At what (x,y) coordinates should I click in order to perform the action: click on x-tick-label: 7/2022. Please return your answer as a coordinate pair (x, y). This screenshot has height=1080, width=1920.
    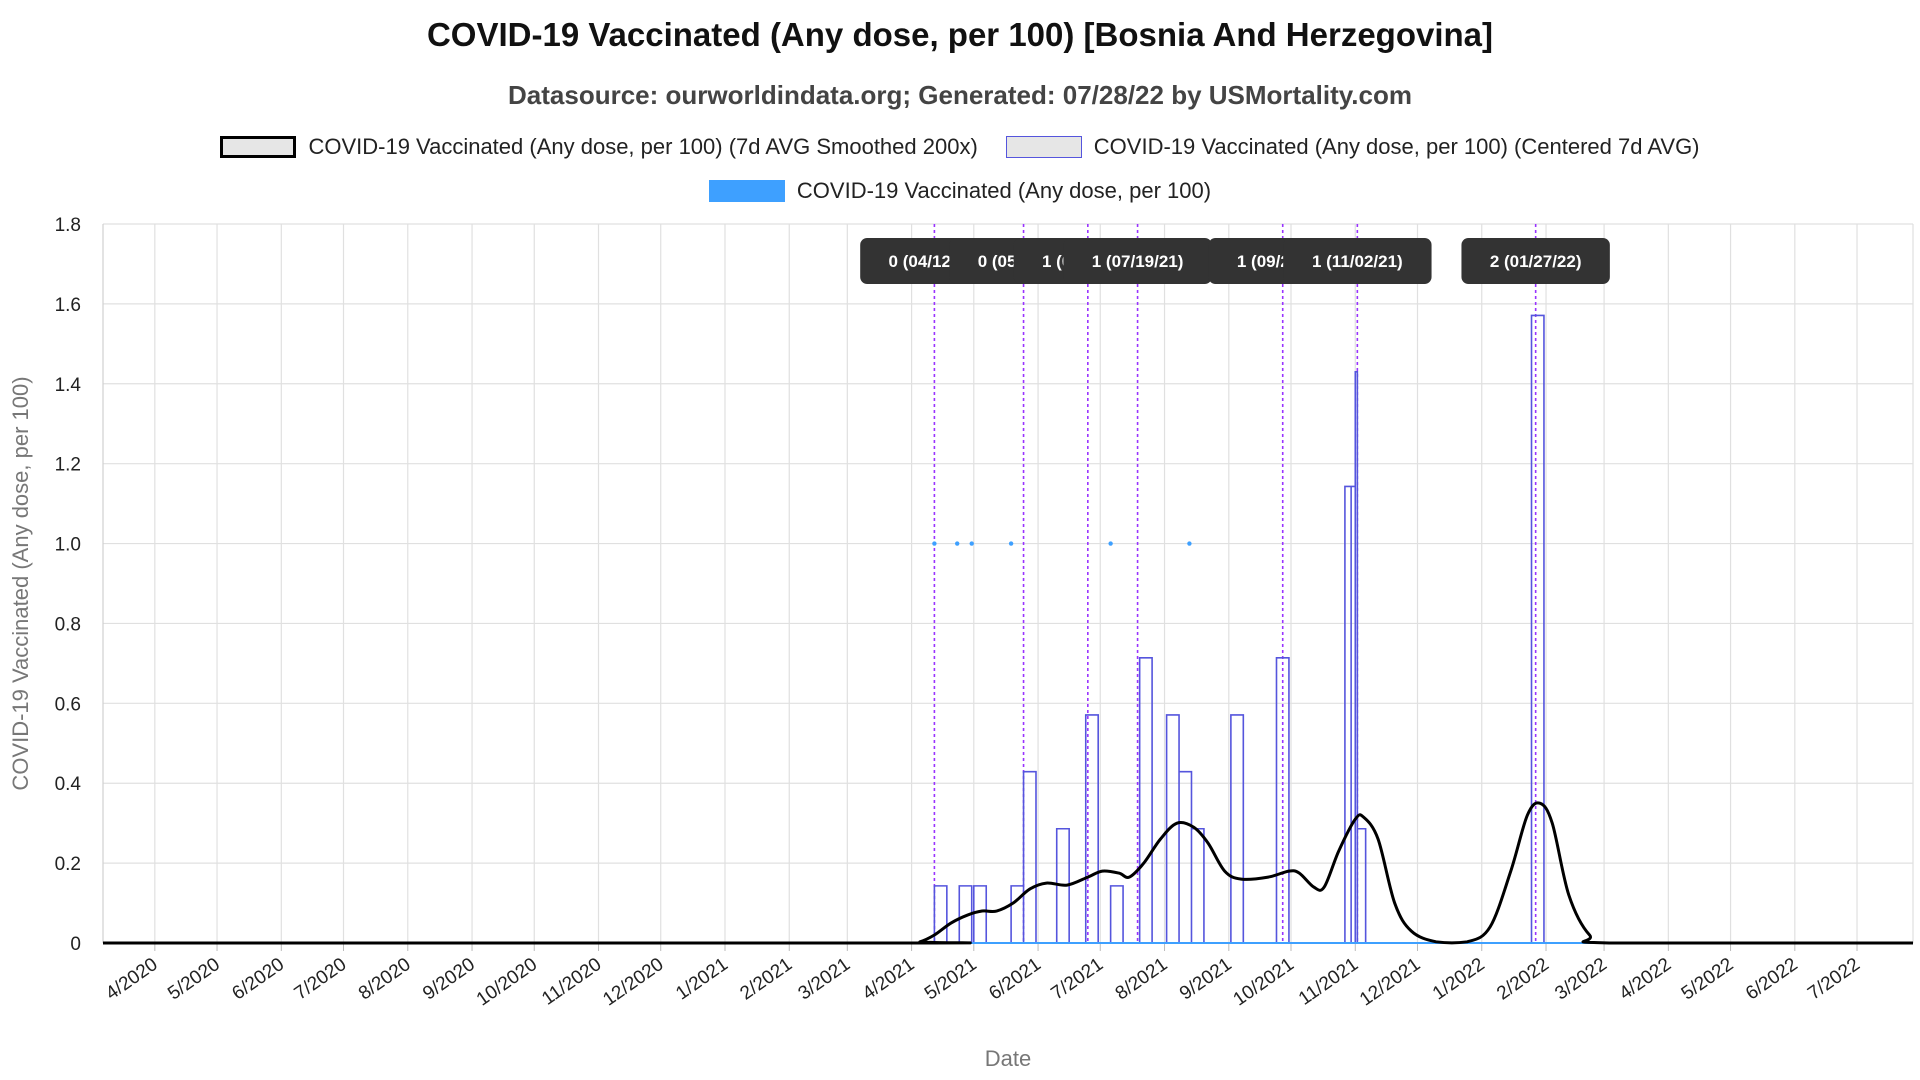
    Looking at the image, I should click on (1834, 979).